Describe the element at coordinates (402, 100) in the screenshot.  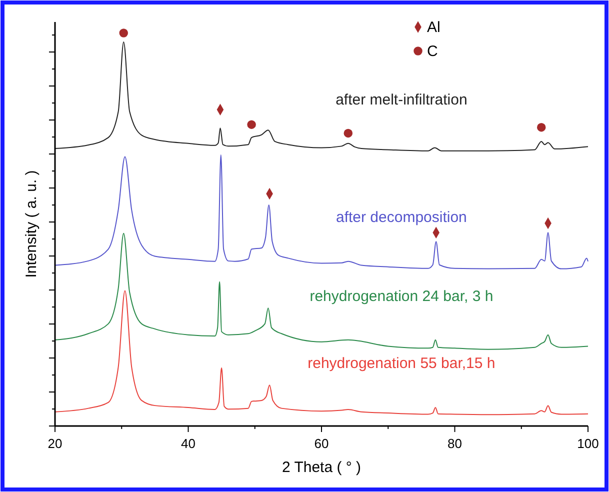
I see `text: after melt-infiltration` at that location.